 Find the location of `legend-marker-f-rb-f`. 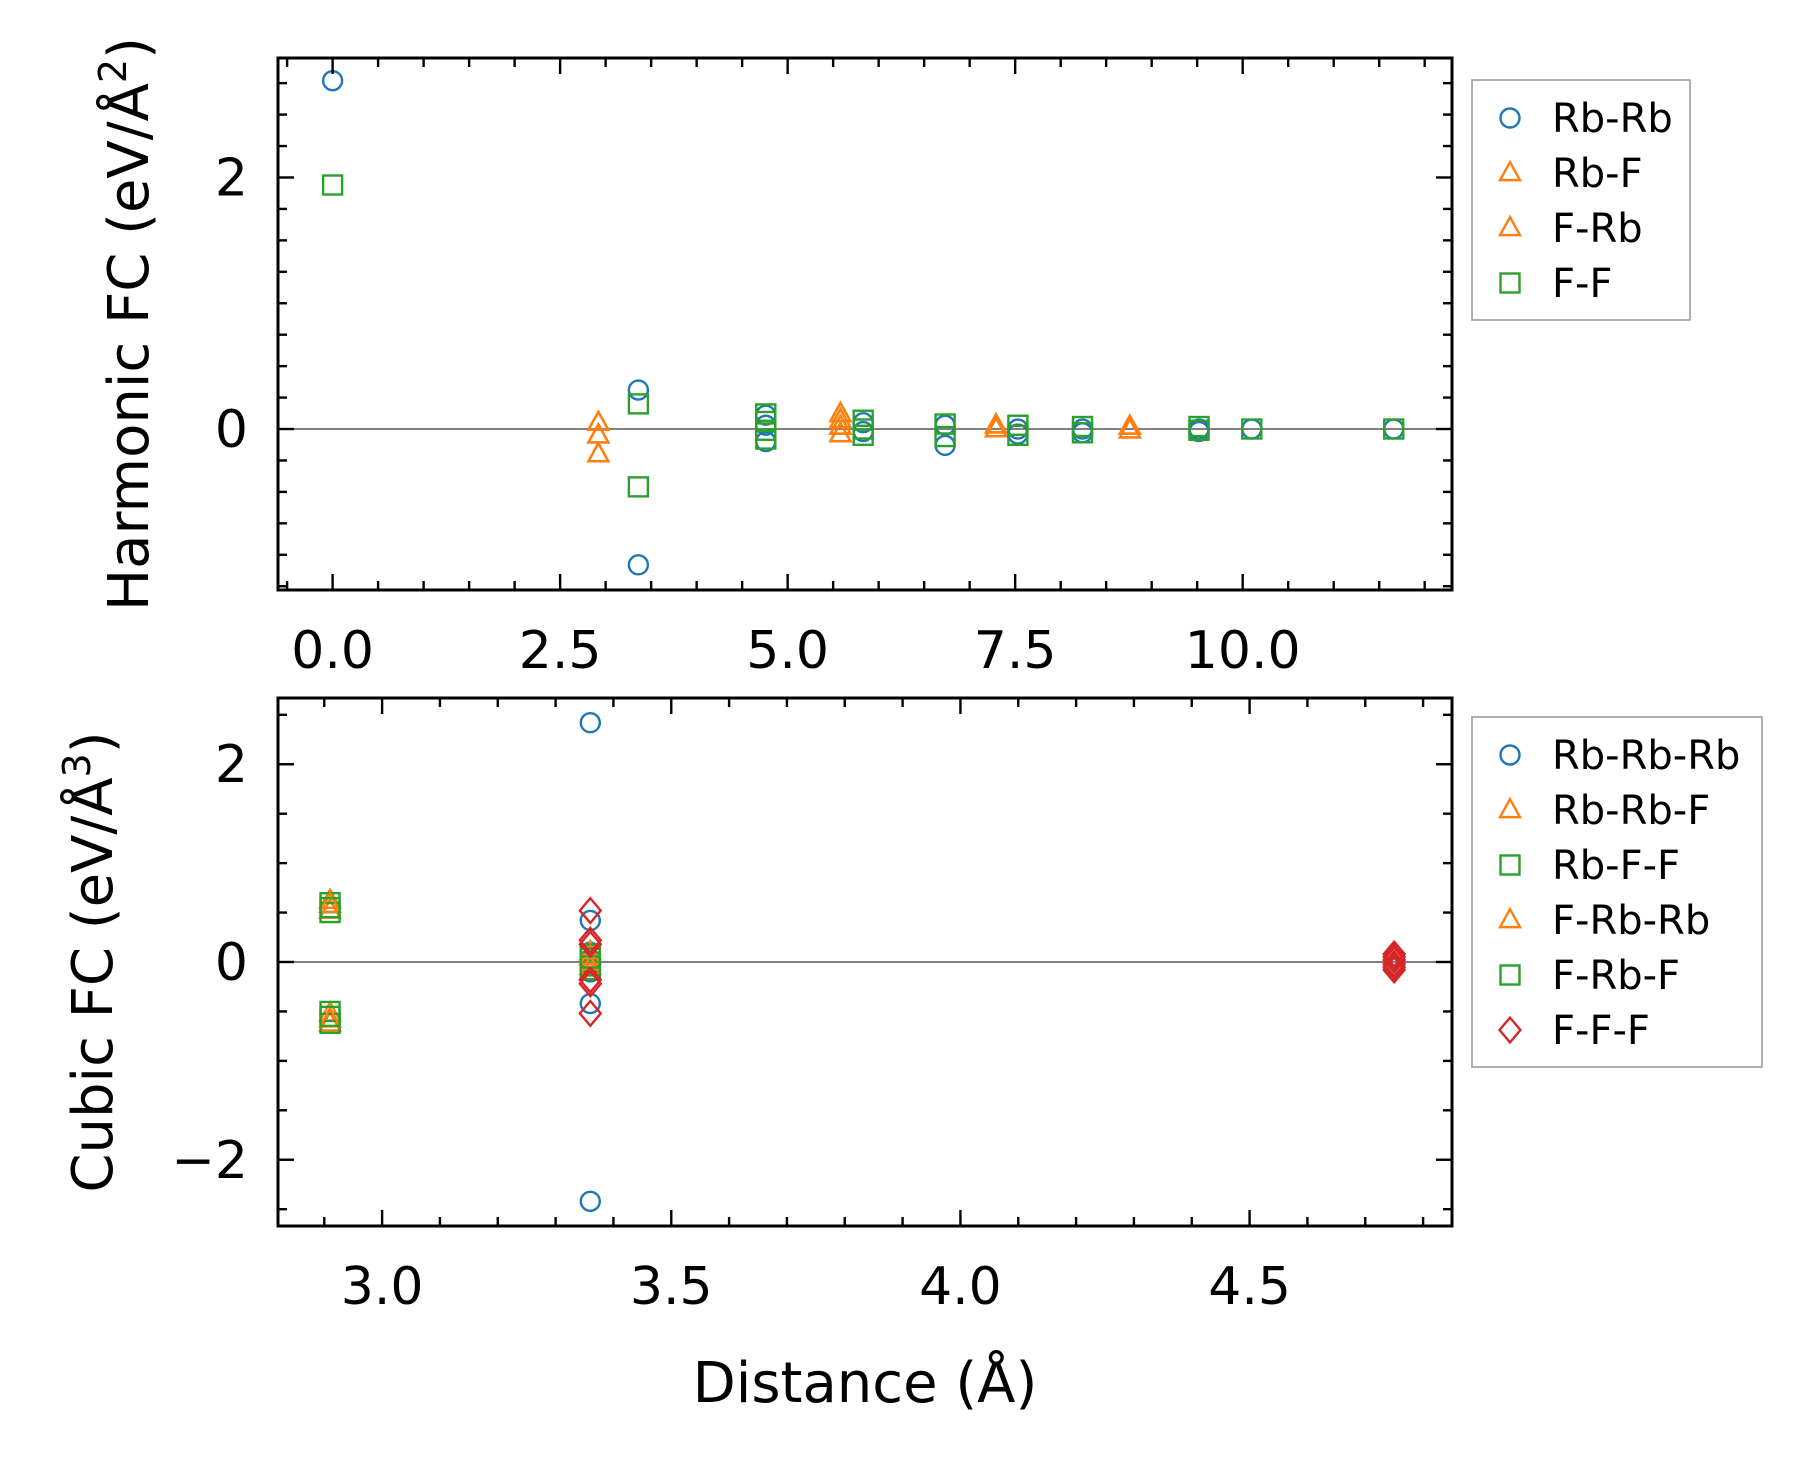

legend-marker-f-rb-f is located at coordinates (1510, 975).